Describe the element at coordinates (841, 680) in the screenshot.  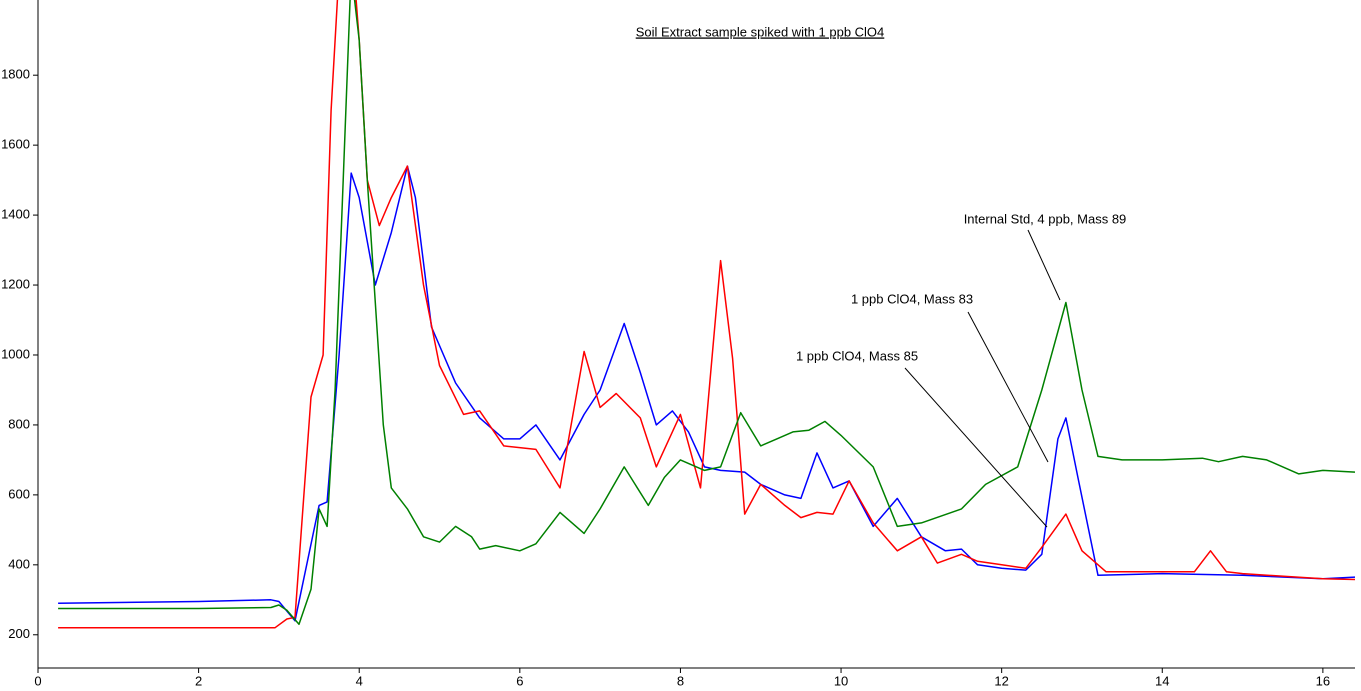
I see `x-tick-label: 10` at that location.